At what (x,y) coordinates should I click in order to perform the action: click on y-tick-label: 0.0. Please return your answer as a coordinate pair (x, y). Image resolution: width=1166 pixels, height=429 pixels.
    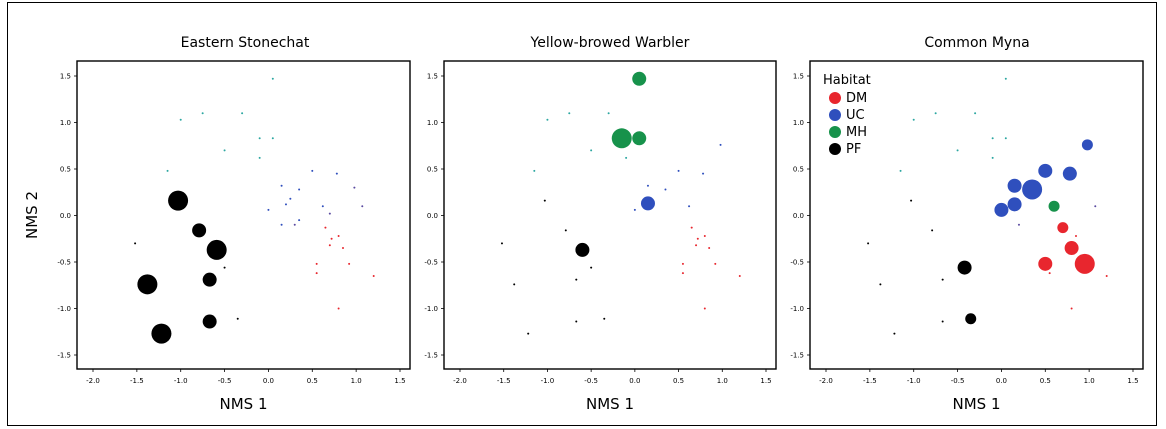
    Looking at the image, I should click on (65, 216).